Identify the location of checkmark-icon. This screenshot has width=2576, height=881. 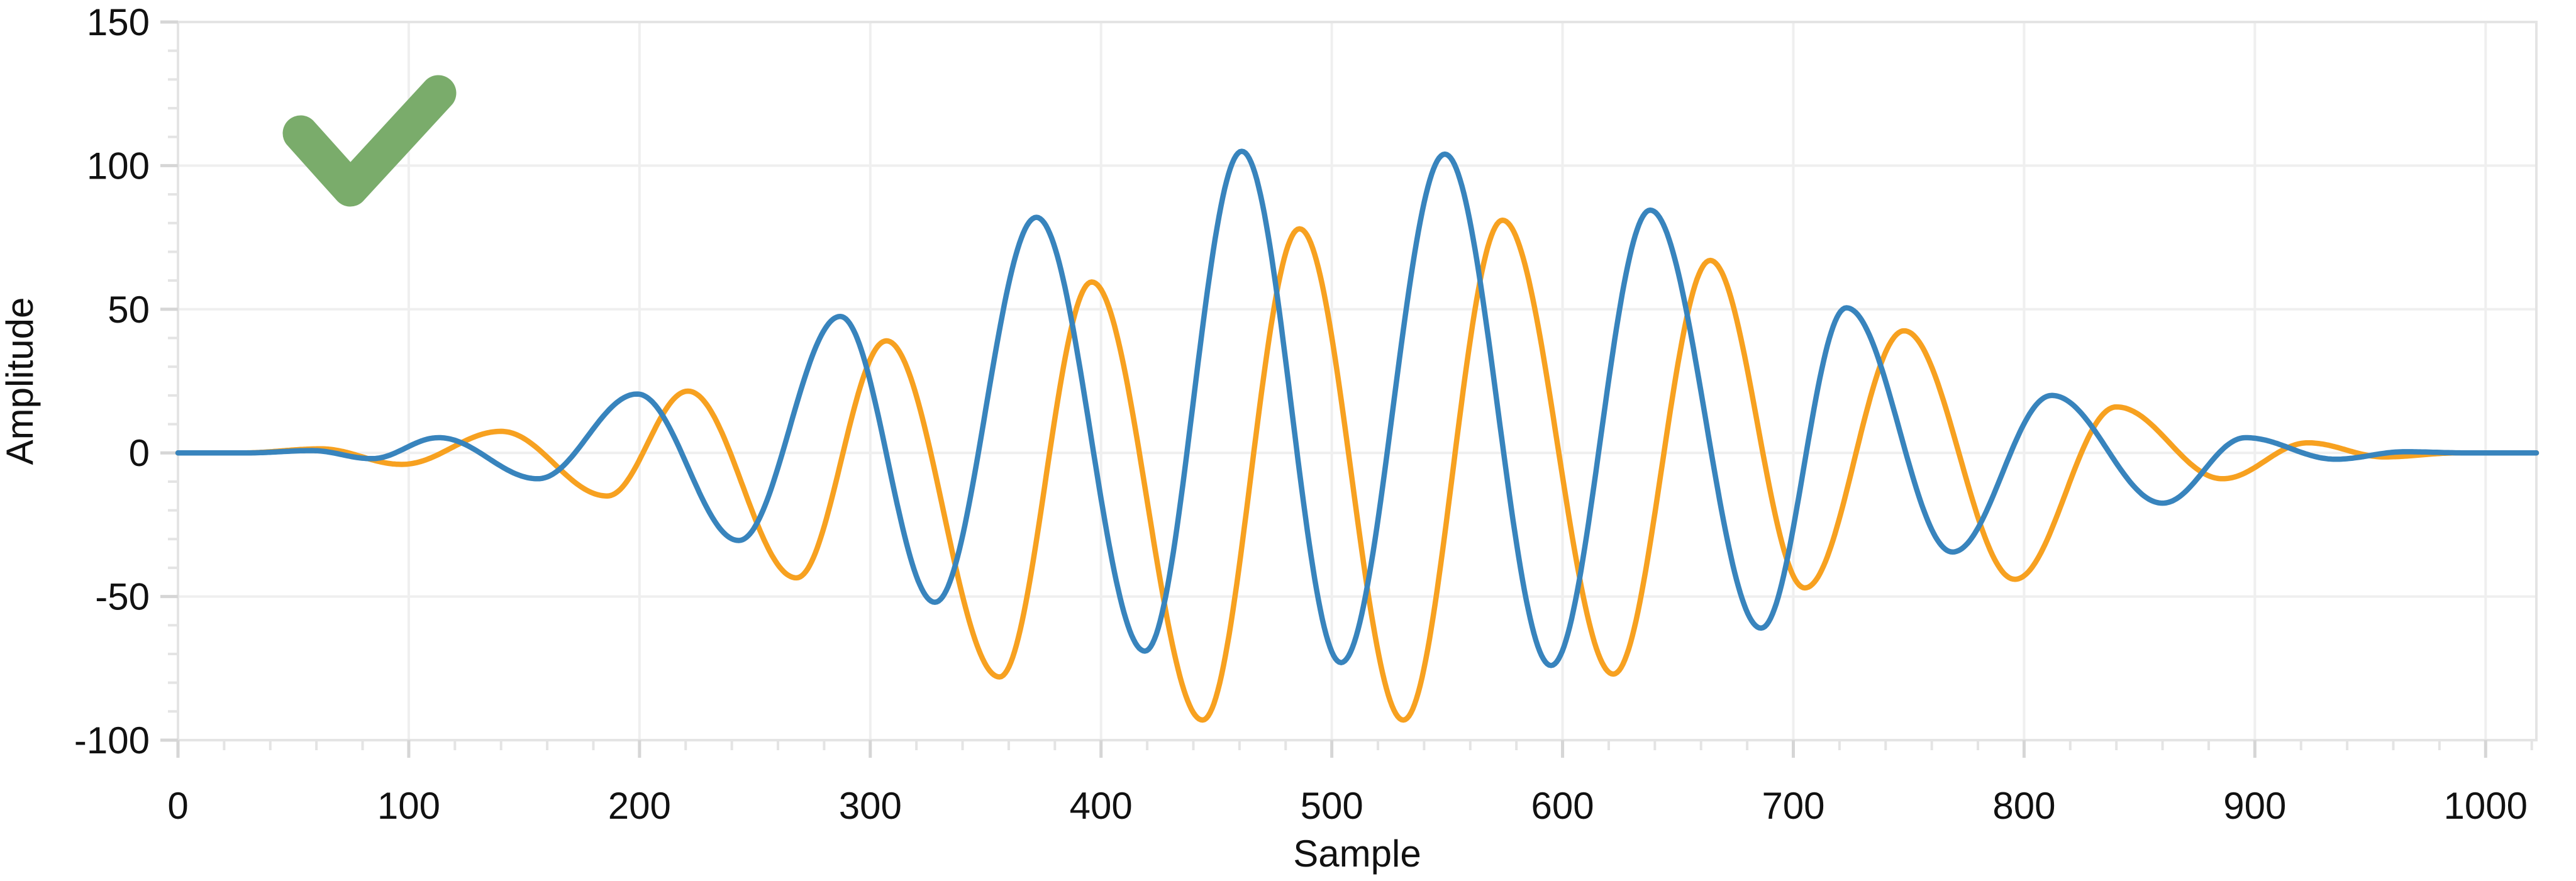
(369, 141).